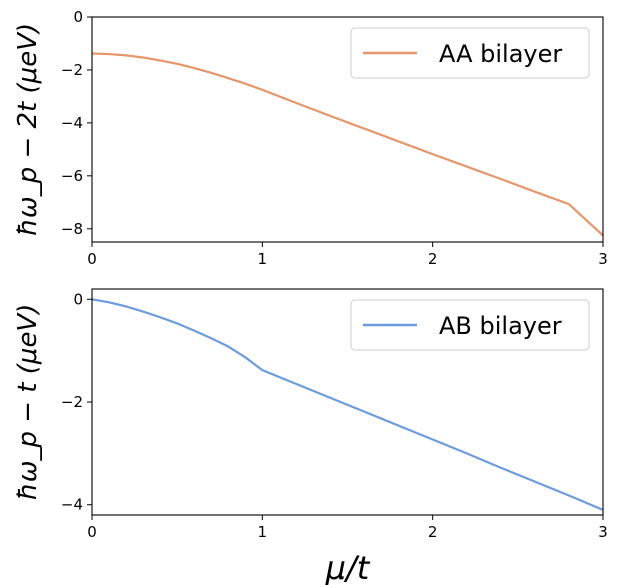 The width and height of the screenshot is (618, 585). What do you see at coordinates (500, 326) in the screenshot?
I see `legend-entry: AB bilayer` at bounding box center [500, 326].